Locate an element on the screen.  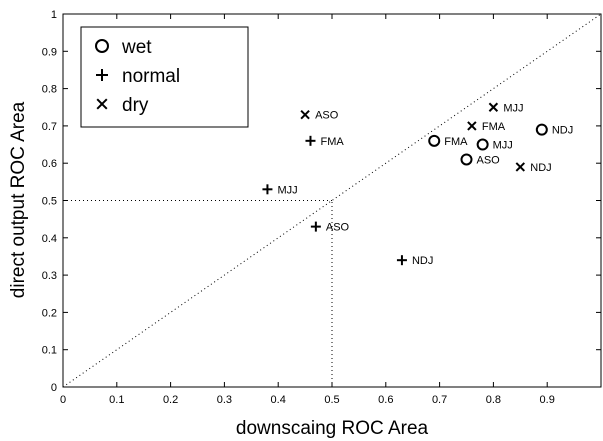
legend: wet normal dry is located at coordinates (164, 77).